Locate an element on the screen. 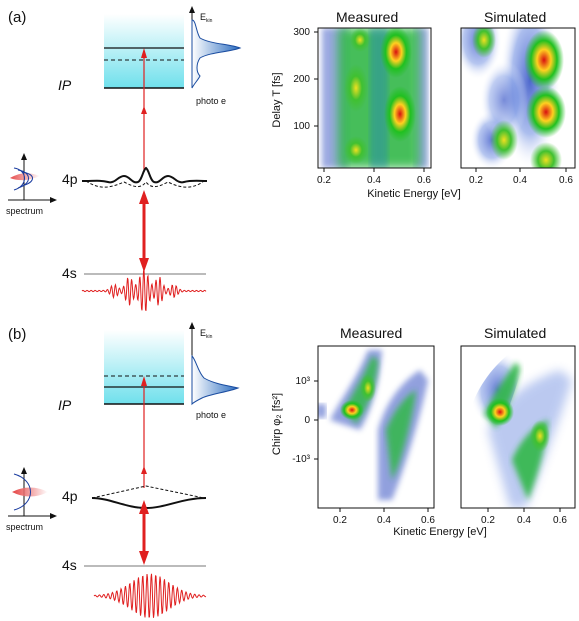 The width and height of the screenshot is (579, 621). measured-heatmap-b: Measured 10³ 0 -10³ Chirp φ₂ [fs²] is located at coordinates (353, 425).